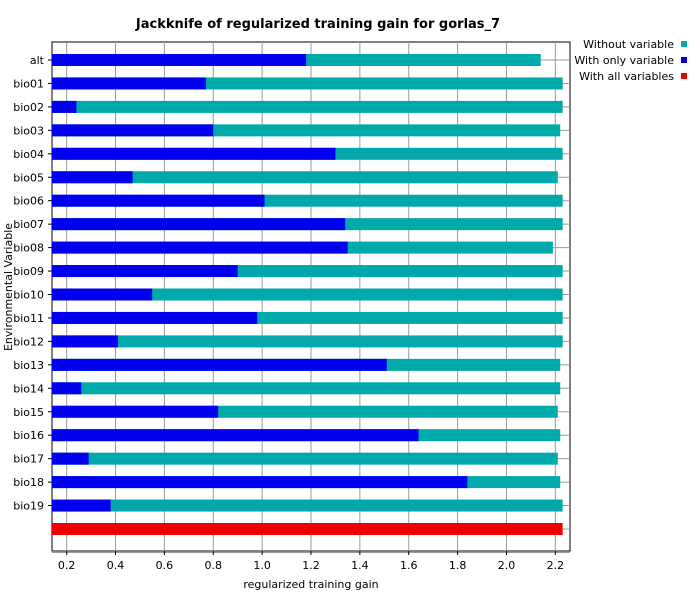 The height and width of the screenshot is (594, 700). I want to click on x-tick-label: 1.8, so click(458, 565).